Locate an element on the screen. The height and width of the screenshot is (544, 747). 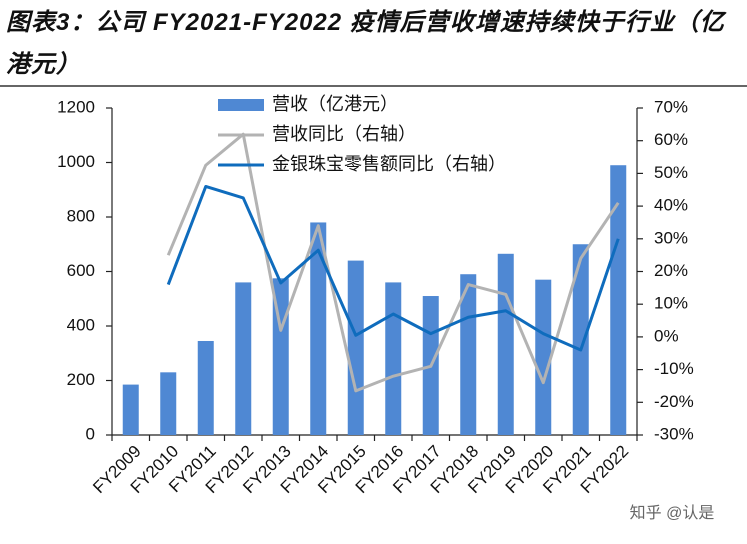
y-tick-label: 0 is located at coordinates (90, 433).